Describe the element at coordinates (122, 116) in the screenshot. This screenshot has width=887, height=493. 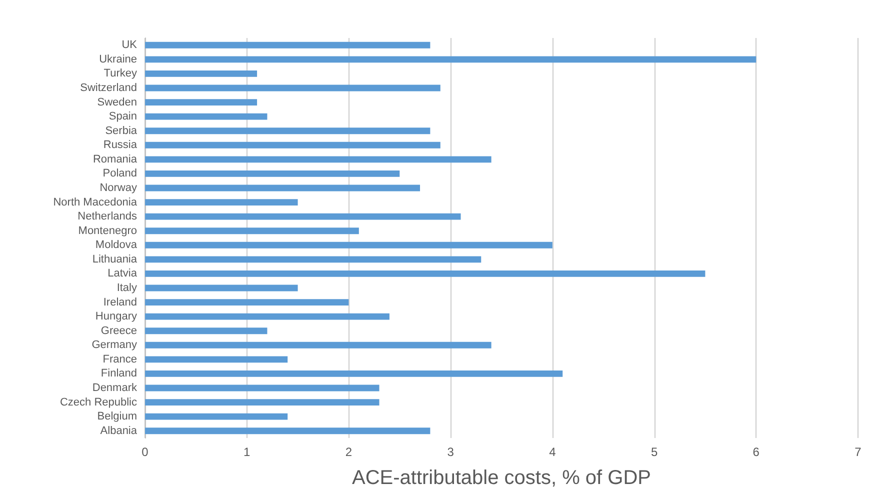
I see `y-tick-label: Spain` at that location.